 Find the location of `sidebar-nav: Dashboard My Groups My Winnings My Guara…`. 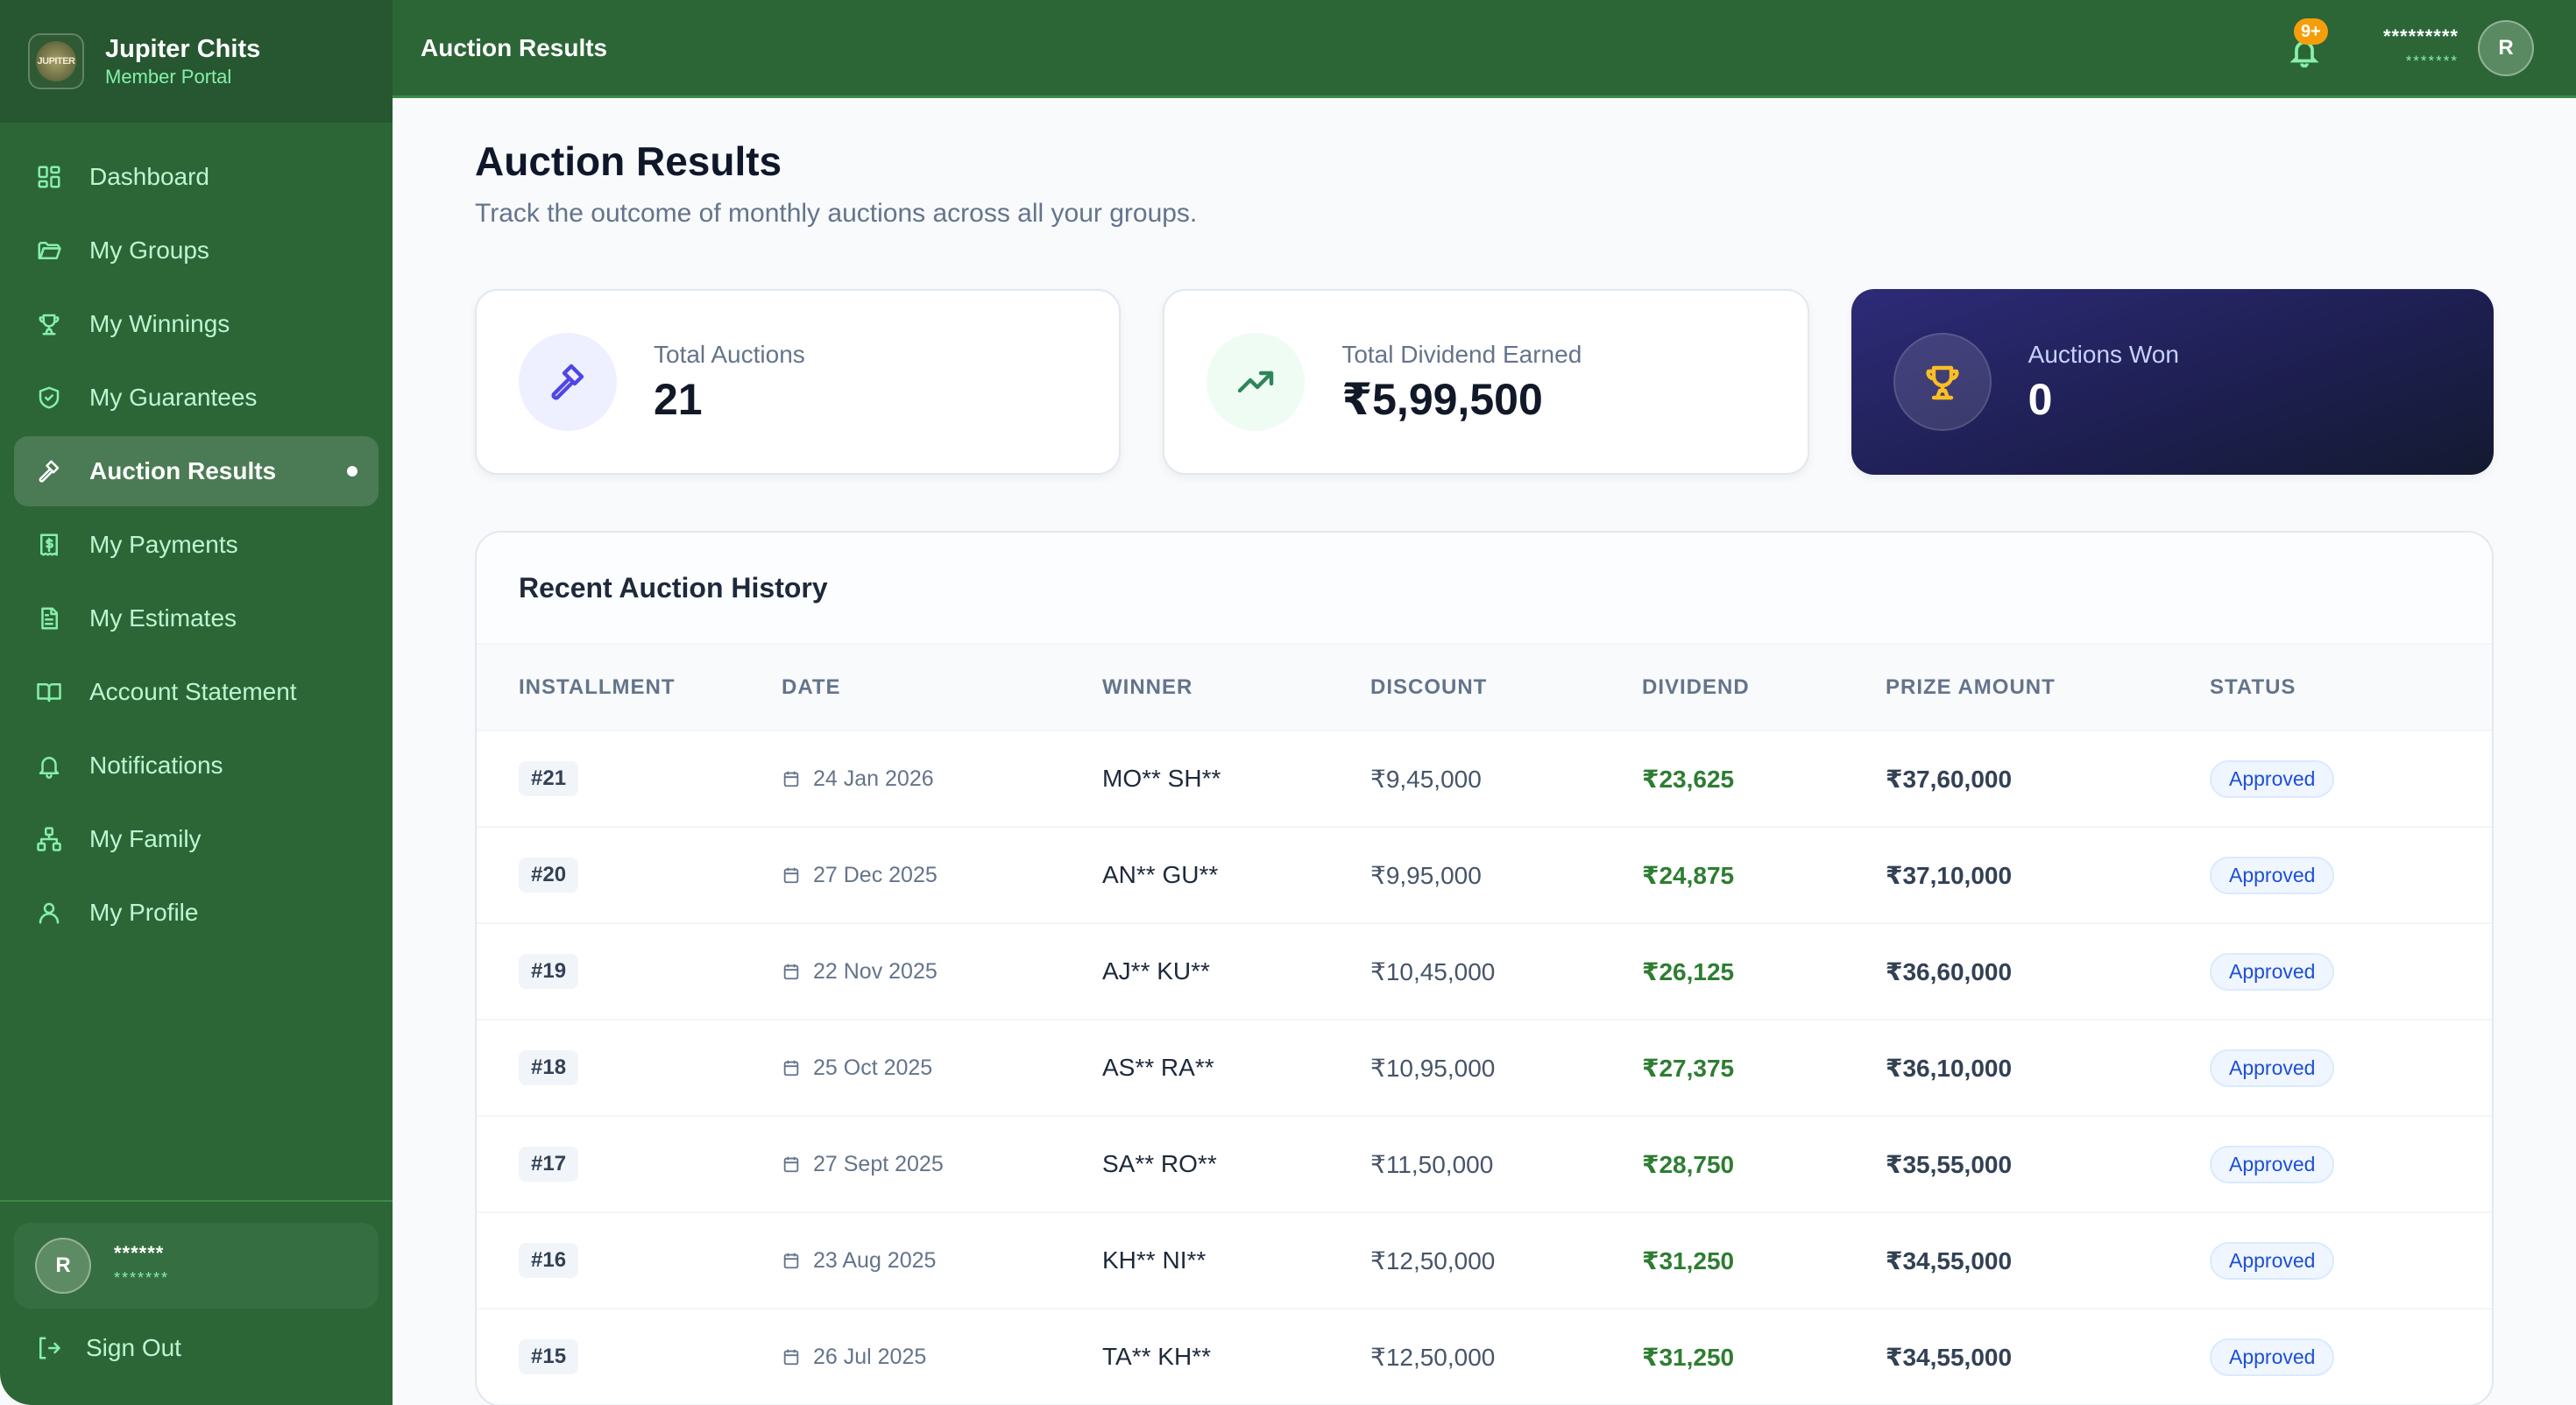

sidebar-nav: Dashboard My Groups My Winnings My Guara… is located at coordinates (196, 661).